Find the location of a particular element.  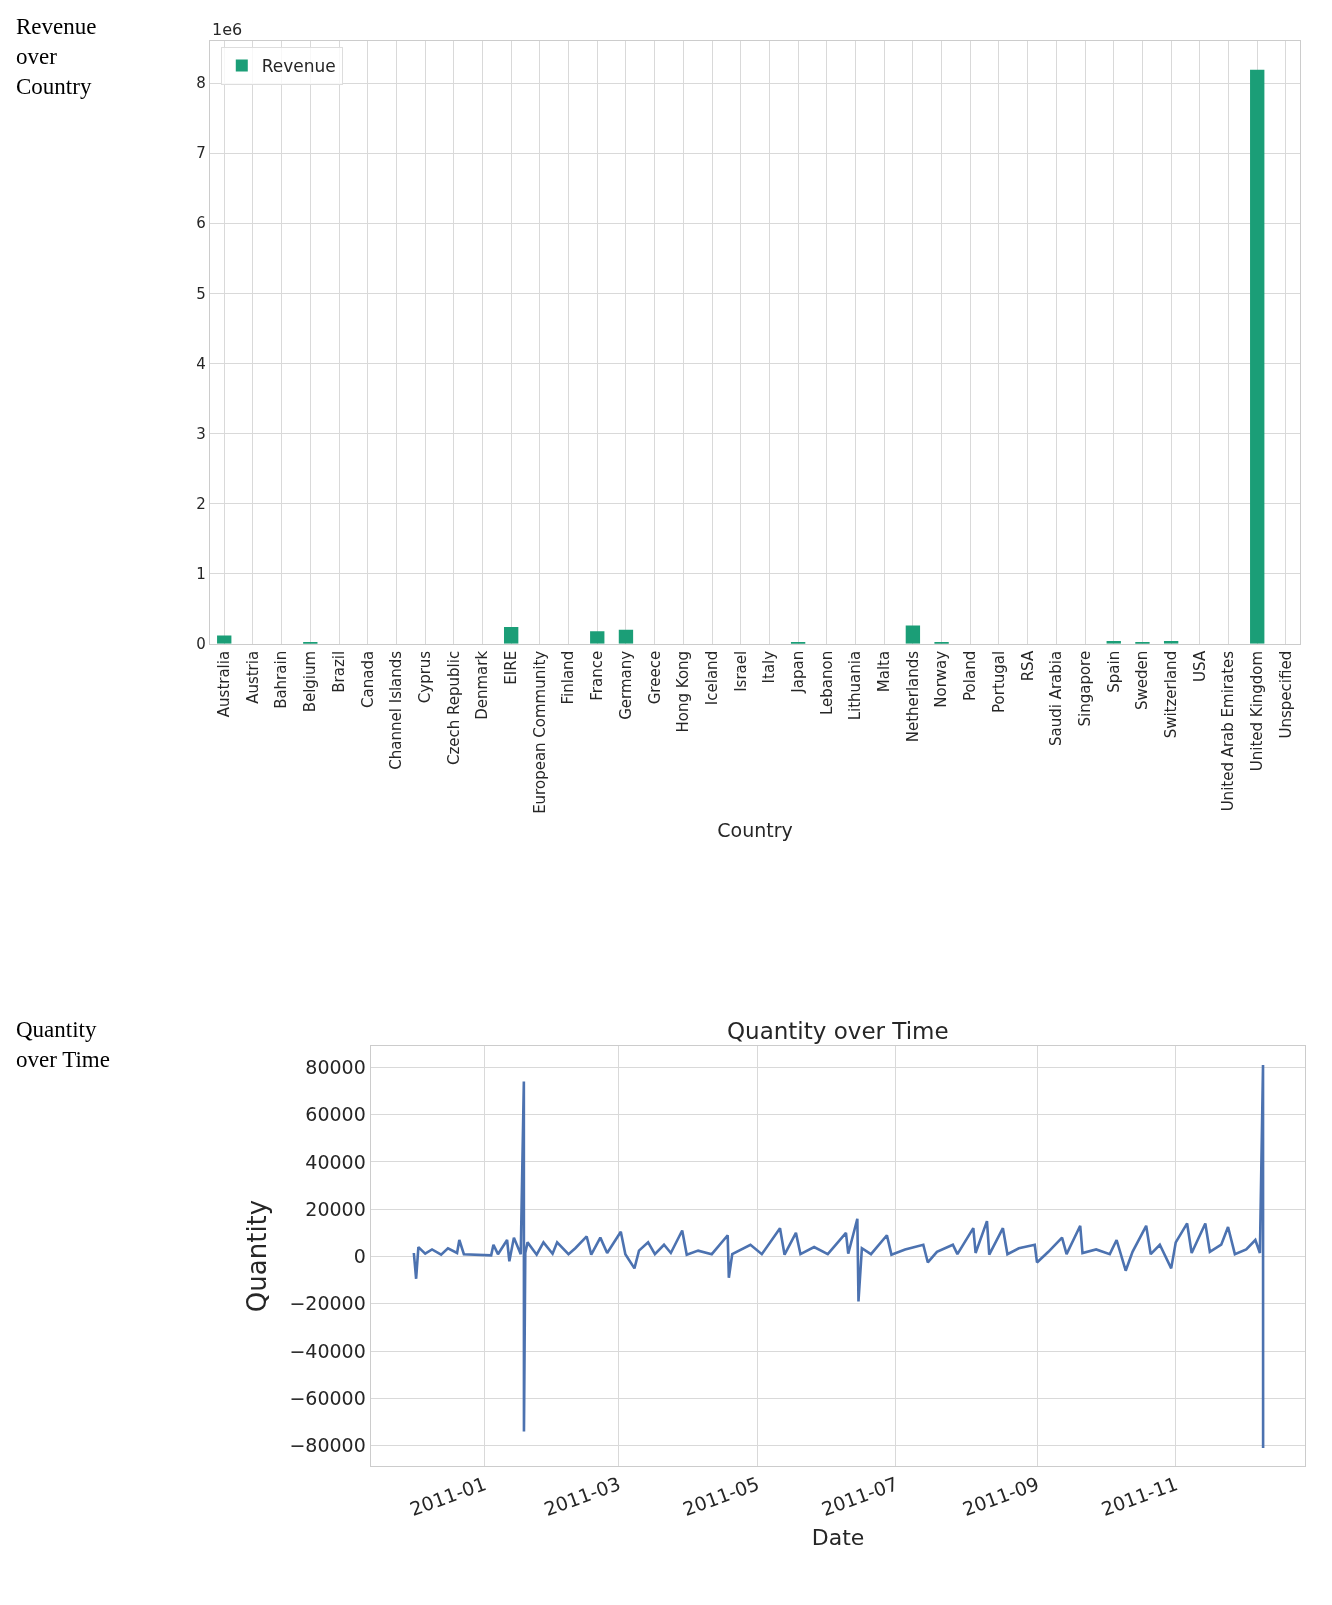

x-tick-label: France is located at coordinates (597, 675).